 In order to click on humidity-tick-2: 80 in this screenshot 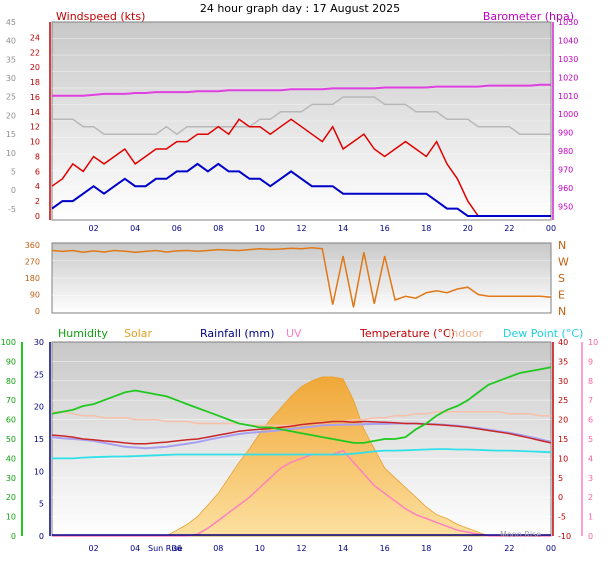, I will do `click(11, 381)`.